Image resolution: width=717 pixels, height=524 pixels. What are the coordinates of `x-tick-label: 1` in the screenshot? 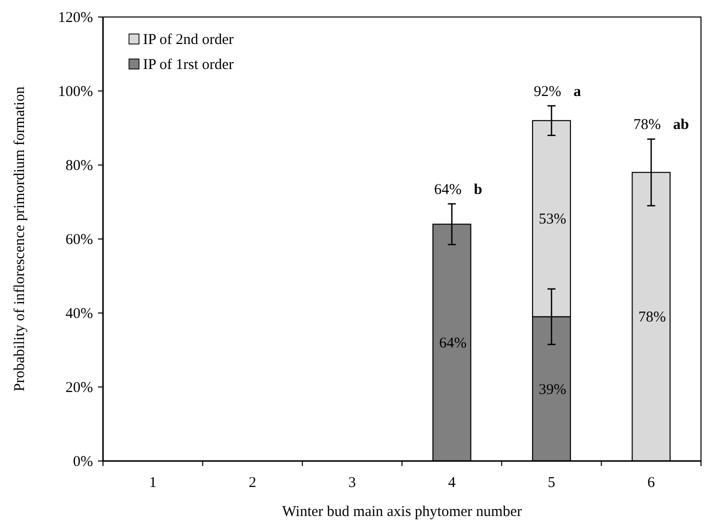 It's located at (153, 483).